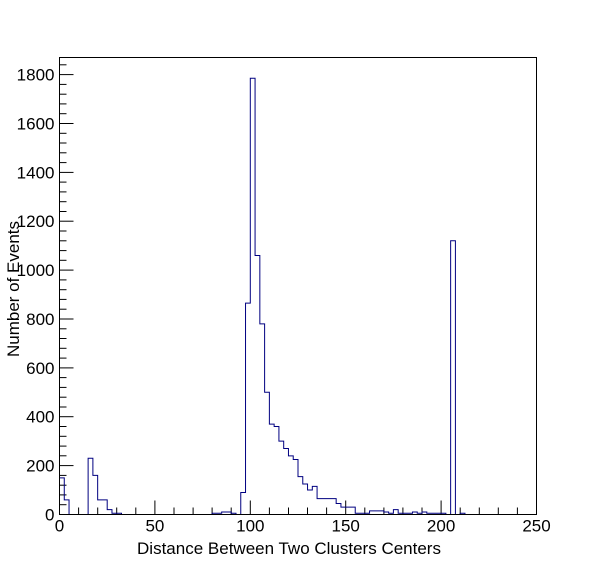  I want to click on y-axis-ticks, so click(66, 289).